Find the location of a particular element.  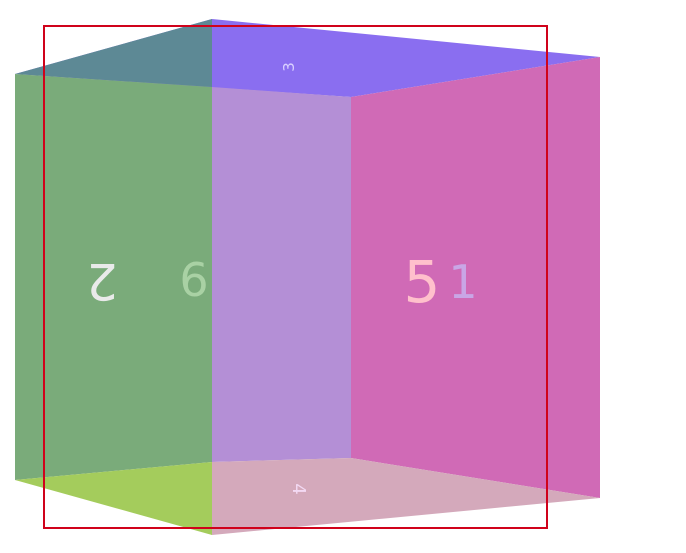

face-label-back: 1 is located at coordinates (462, 282).